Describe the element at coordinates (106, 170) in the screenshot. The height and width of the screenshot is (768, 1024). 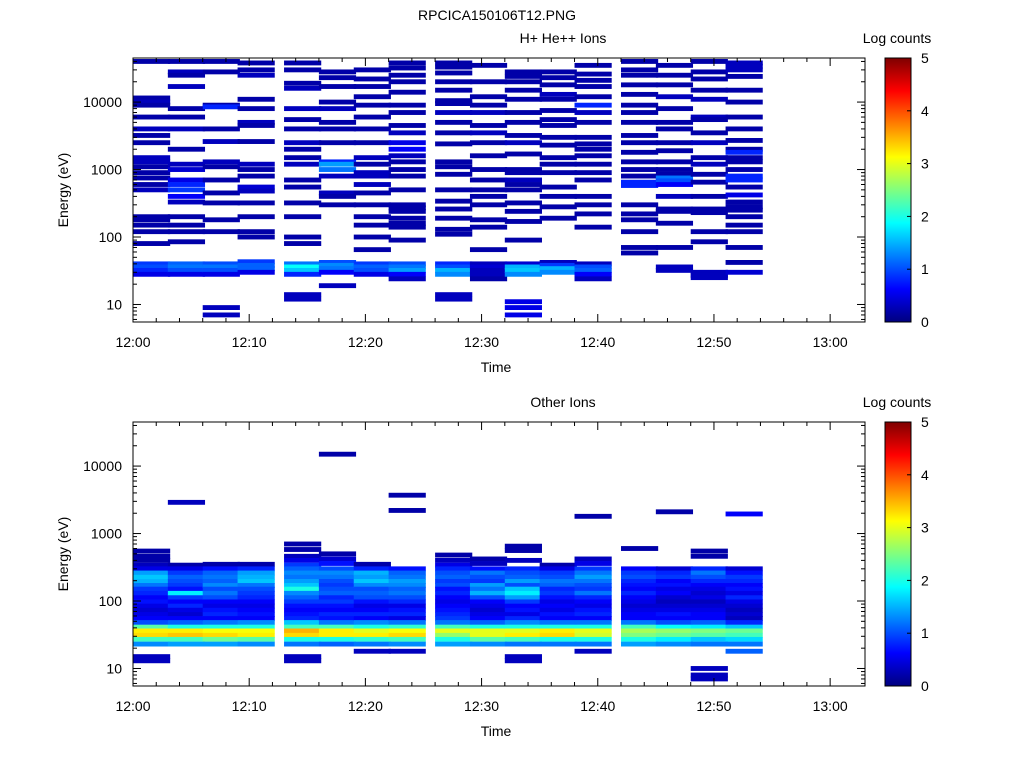
I see `y-tick-label: 1000` at that location.